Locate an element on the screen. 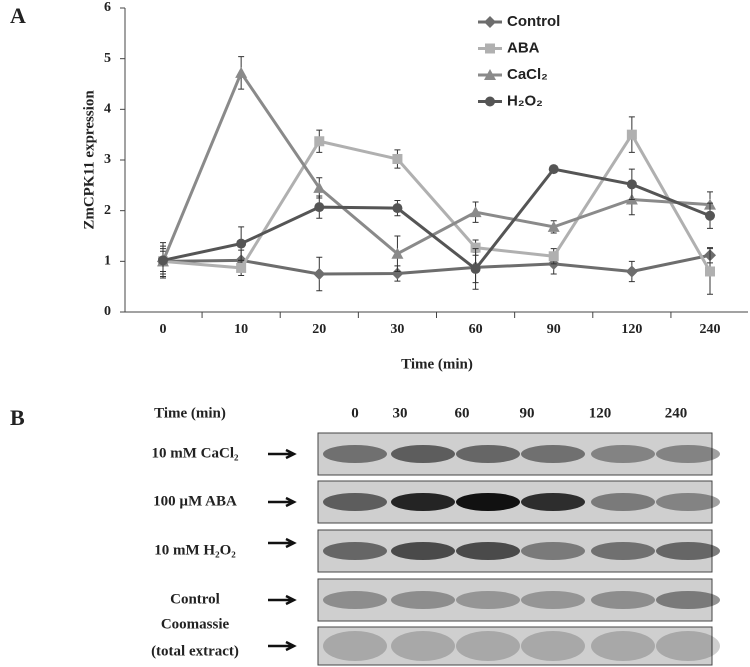 The image size is (750, 667). row-label: Coomassie is located at coordinates (195, 624).